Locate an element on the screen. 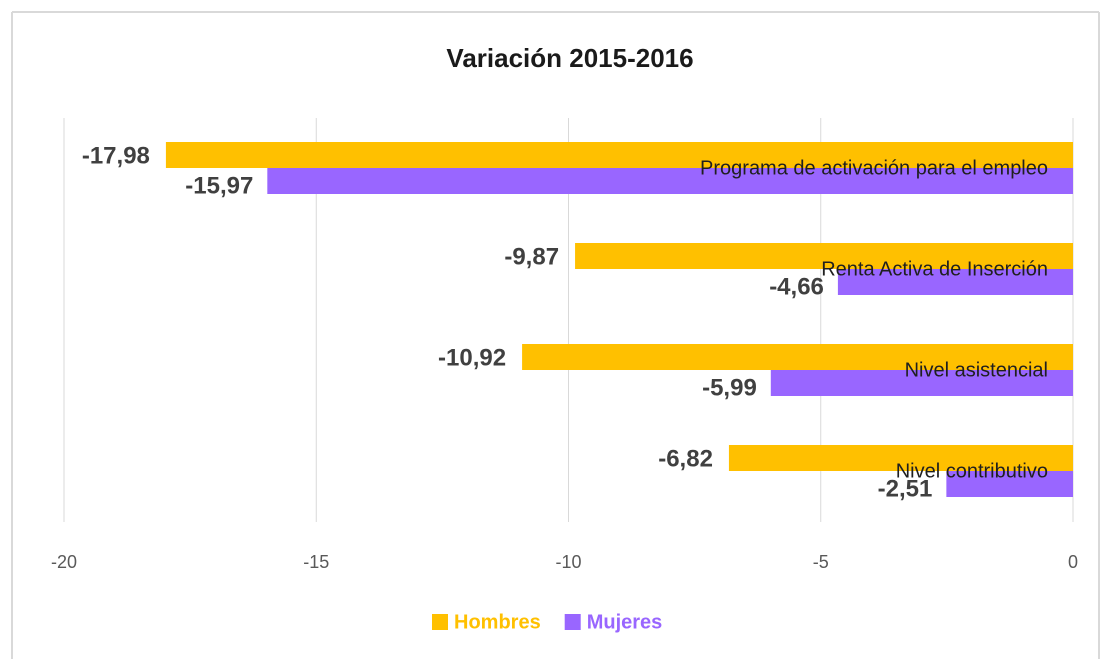  category-label: Nivel asistencial is located at coordinates (976, 370).